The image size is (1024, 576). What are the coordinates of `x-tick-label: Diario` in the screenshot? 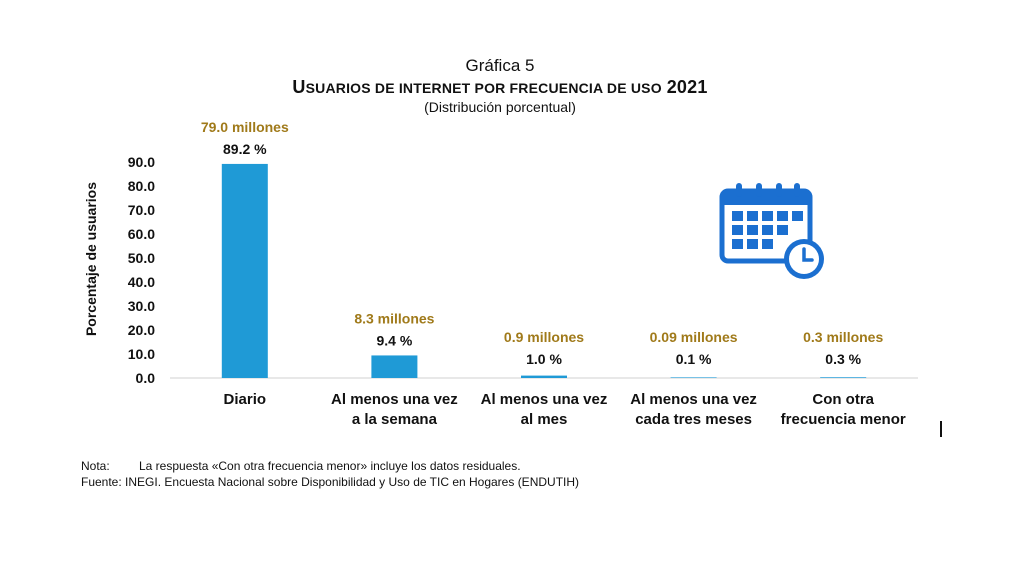 It's located at (245, 399).